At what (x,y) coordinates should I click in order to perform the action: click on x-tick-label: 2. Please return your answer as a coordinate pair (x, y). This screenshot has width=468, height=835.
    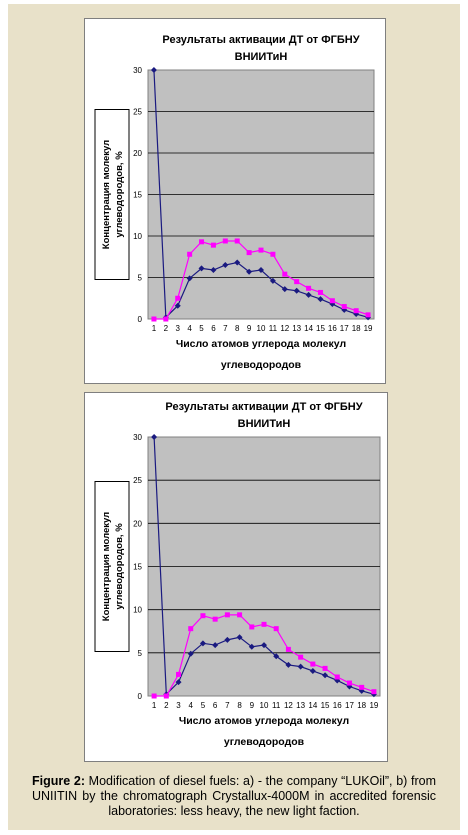
    Looking at the image, I should click on (166, 328).